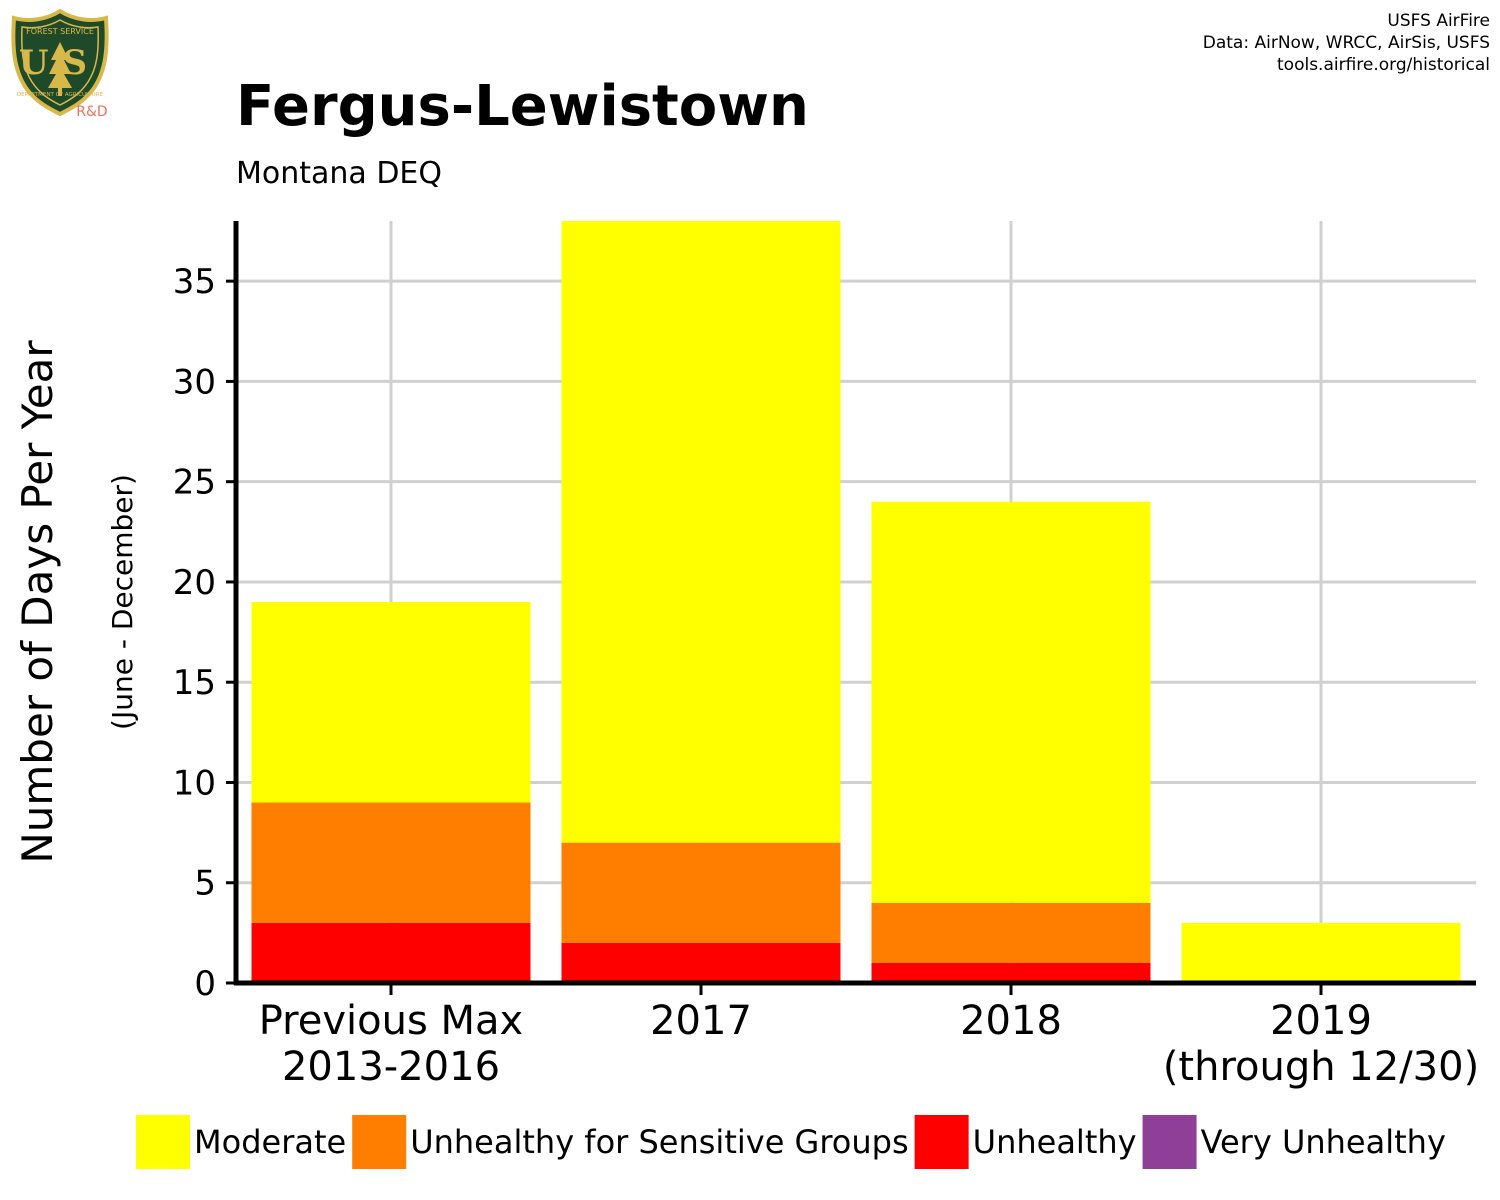 Image resolution: width=1500 pixels, height=1200 pixels. What do you see at coordinates (194, 583) in the screenshot?
I see `y-tick-label: 20` at bounding box center [194, 583].